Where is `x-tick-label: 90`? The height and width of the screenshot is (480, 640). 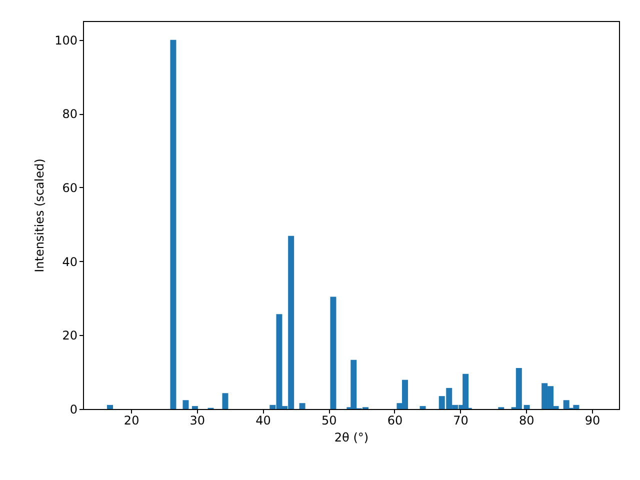
x-tick-label: 90 is located at coordinates (592, 421).